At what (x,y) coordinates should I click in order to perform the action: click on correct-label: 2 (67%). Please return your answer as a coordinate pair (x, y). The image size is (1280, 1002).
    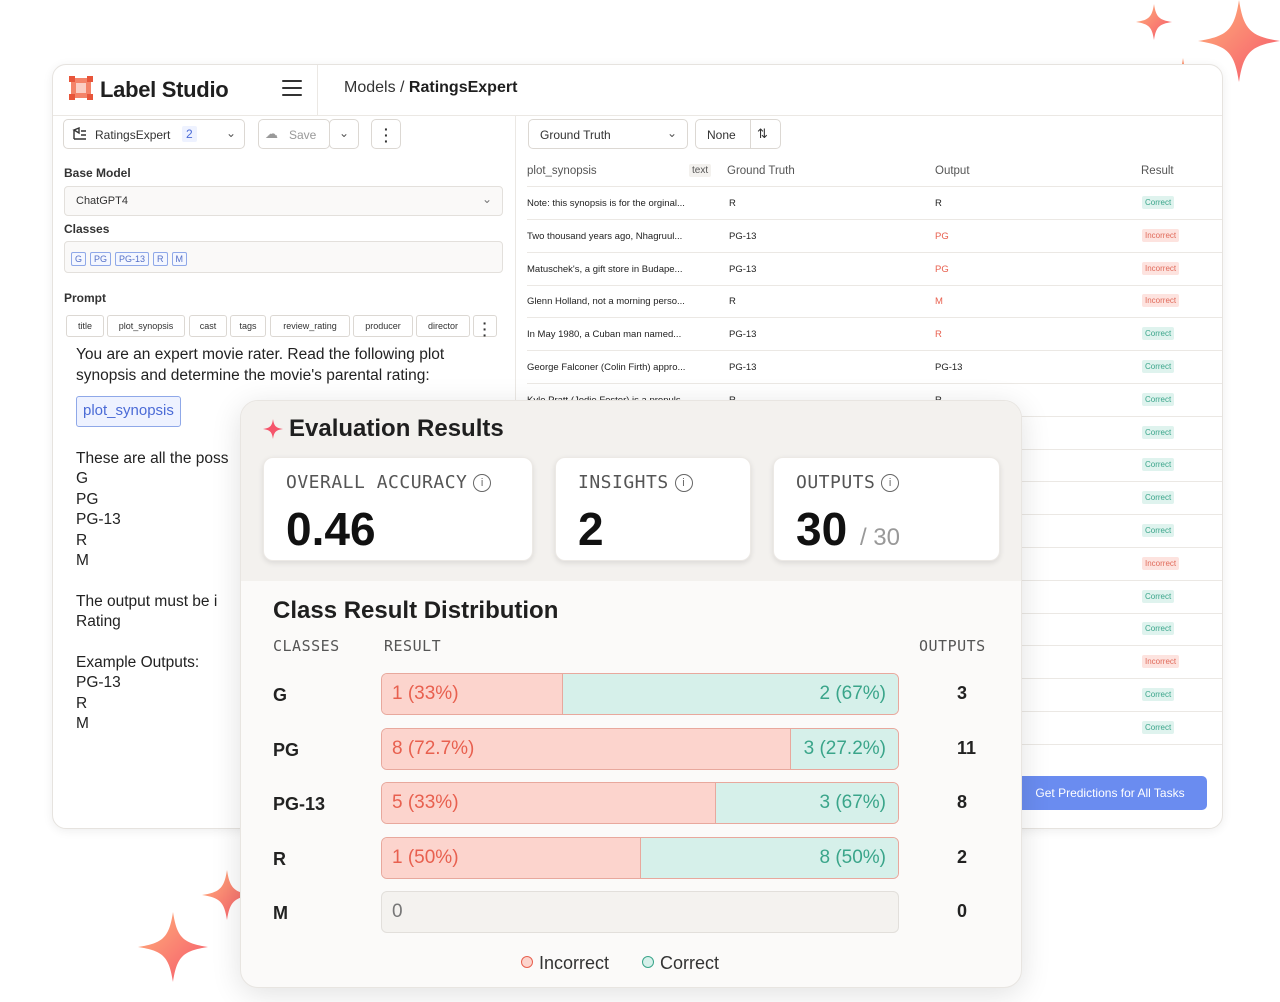
    Looking at the image, I should click on (852, 693).